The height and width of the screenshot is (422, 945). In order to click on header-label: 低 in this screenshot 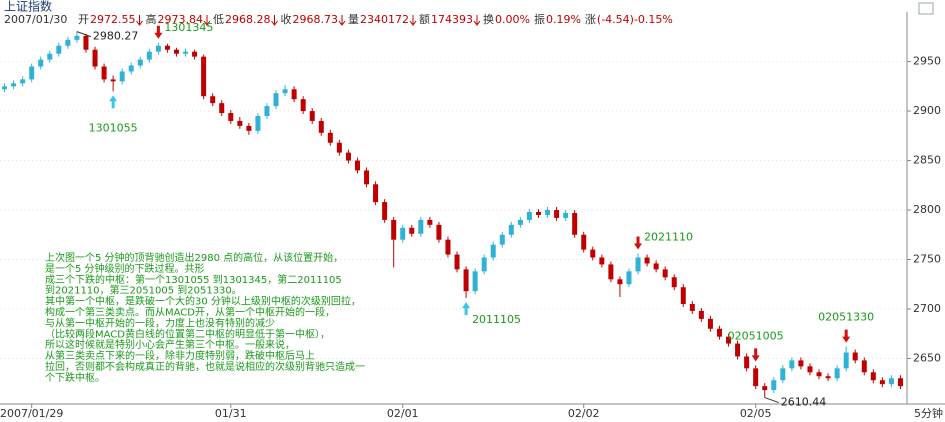, I will do `click(218, 19)`.